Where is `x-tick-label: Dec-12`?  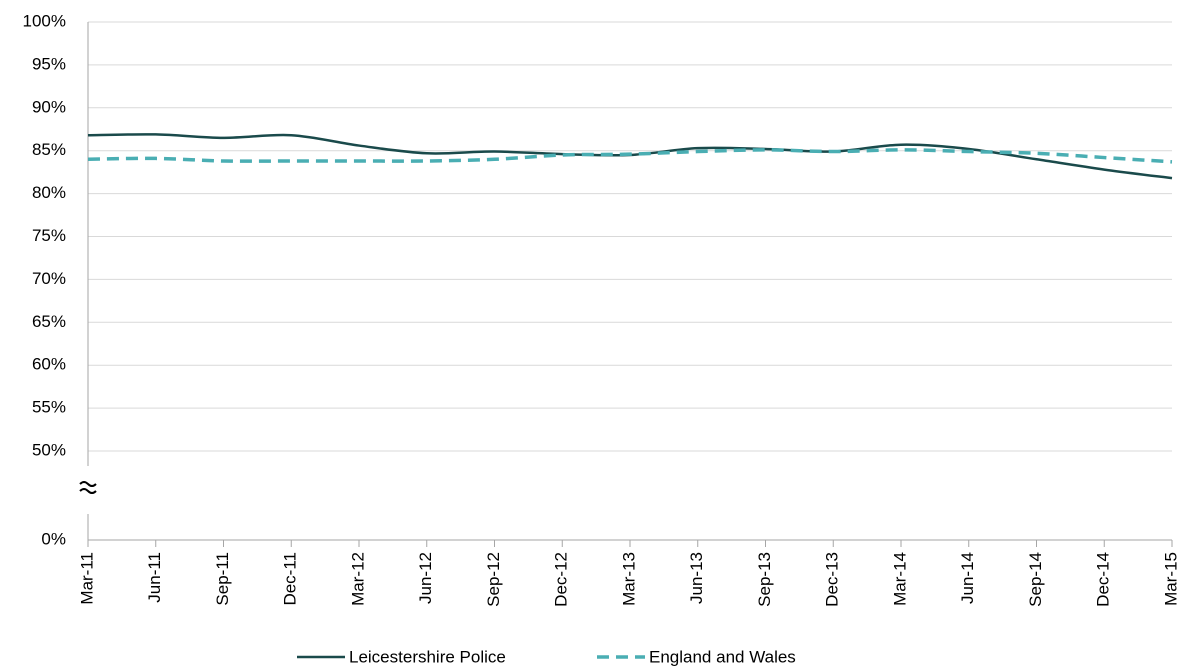 x-tick-label: Dec-12 is located at coordinates (561, 579).